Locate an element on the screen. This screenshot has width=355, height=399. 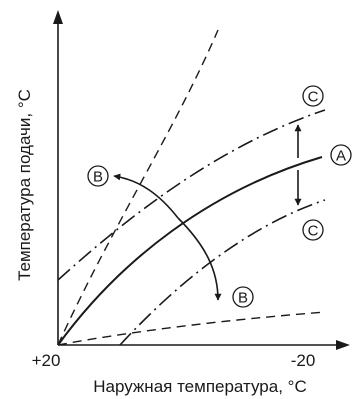
y-axis-label: Температура подачи, °C is located at coordinates (24, 185).